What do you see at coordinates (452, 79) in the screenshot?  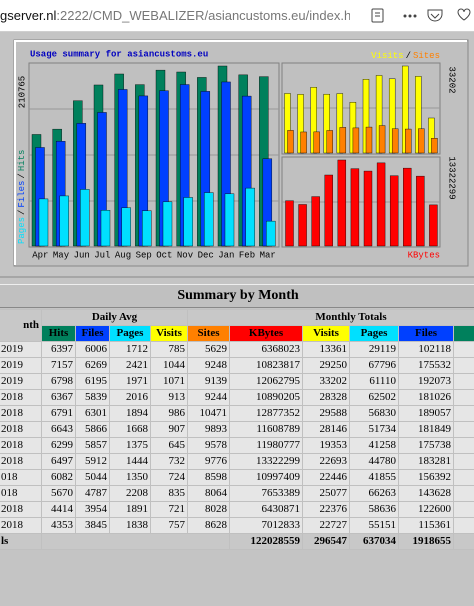 I see `visits-max-label: 33202` at bounding box center [452, 79].